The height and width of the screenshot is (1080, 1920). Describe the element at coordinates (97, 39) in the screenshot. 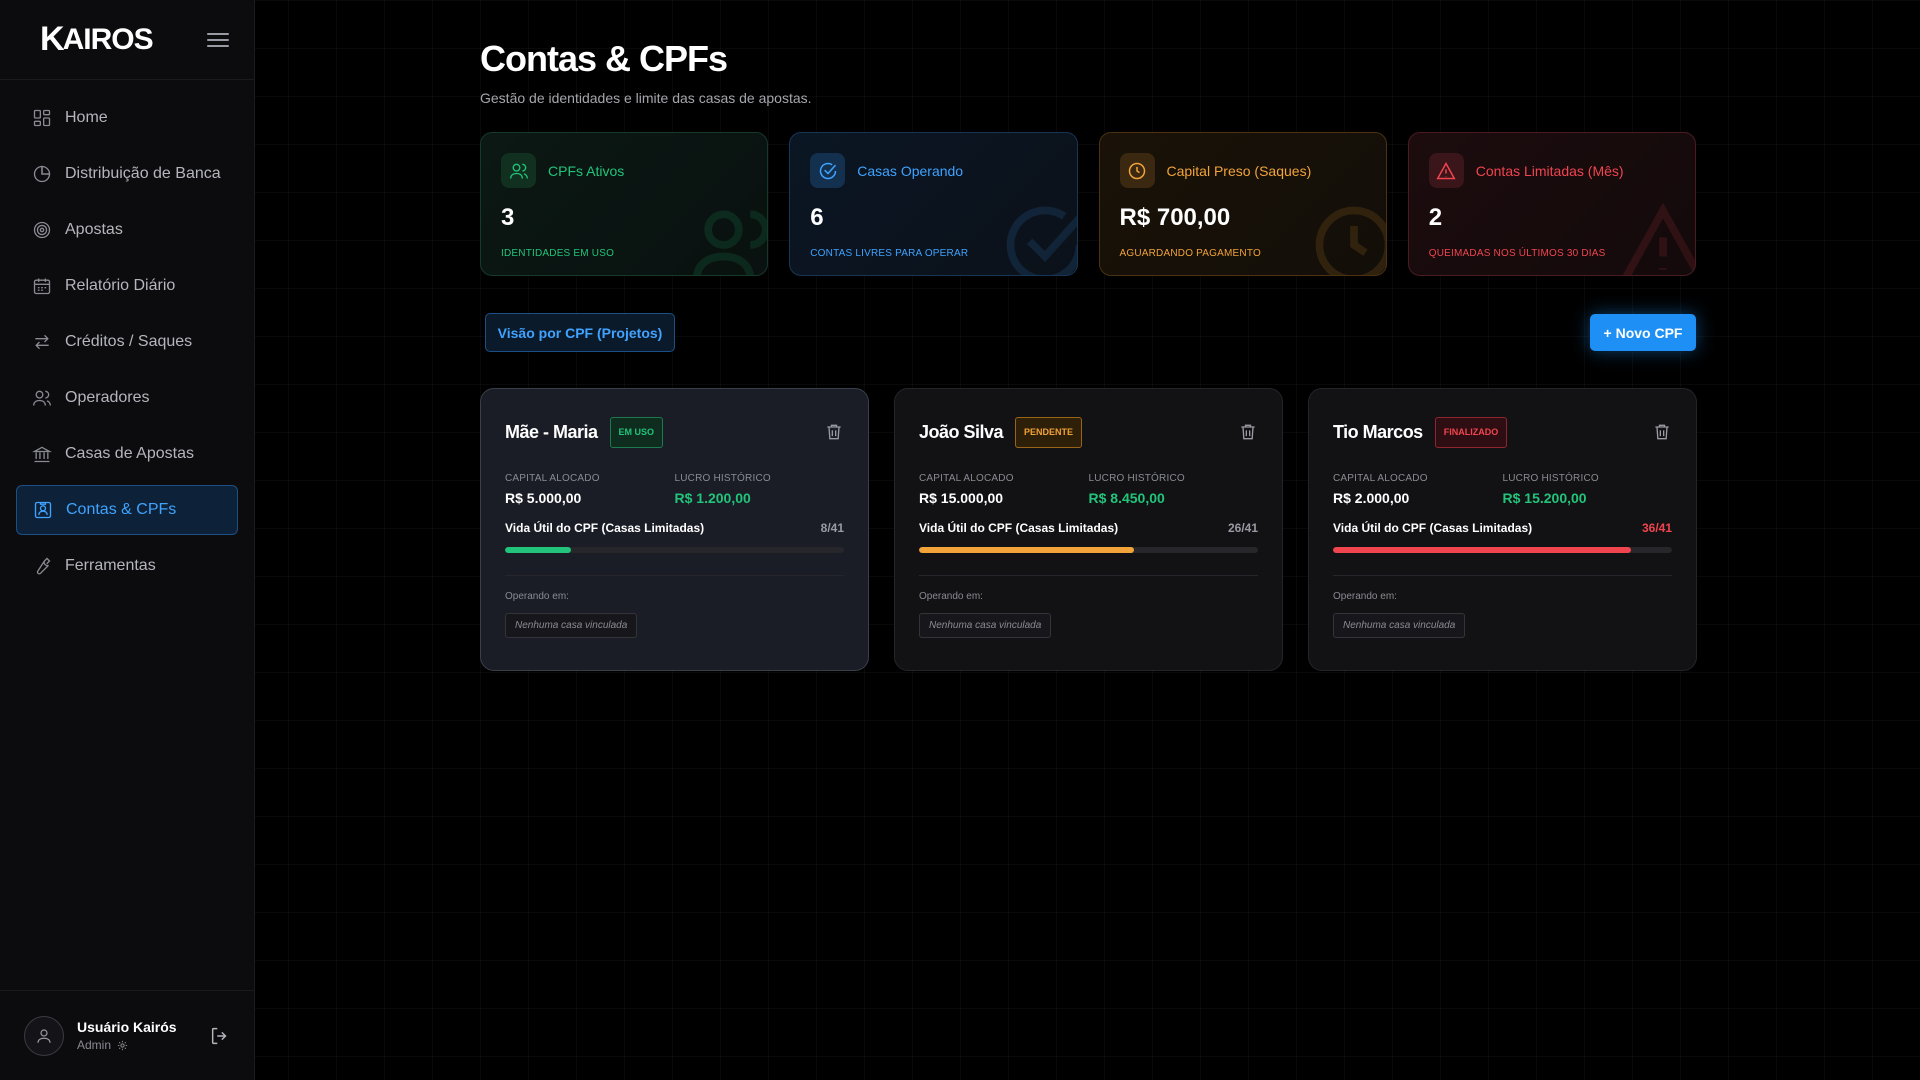

I see `kairos-logo: K AIROS` at that location.